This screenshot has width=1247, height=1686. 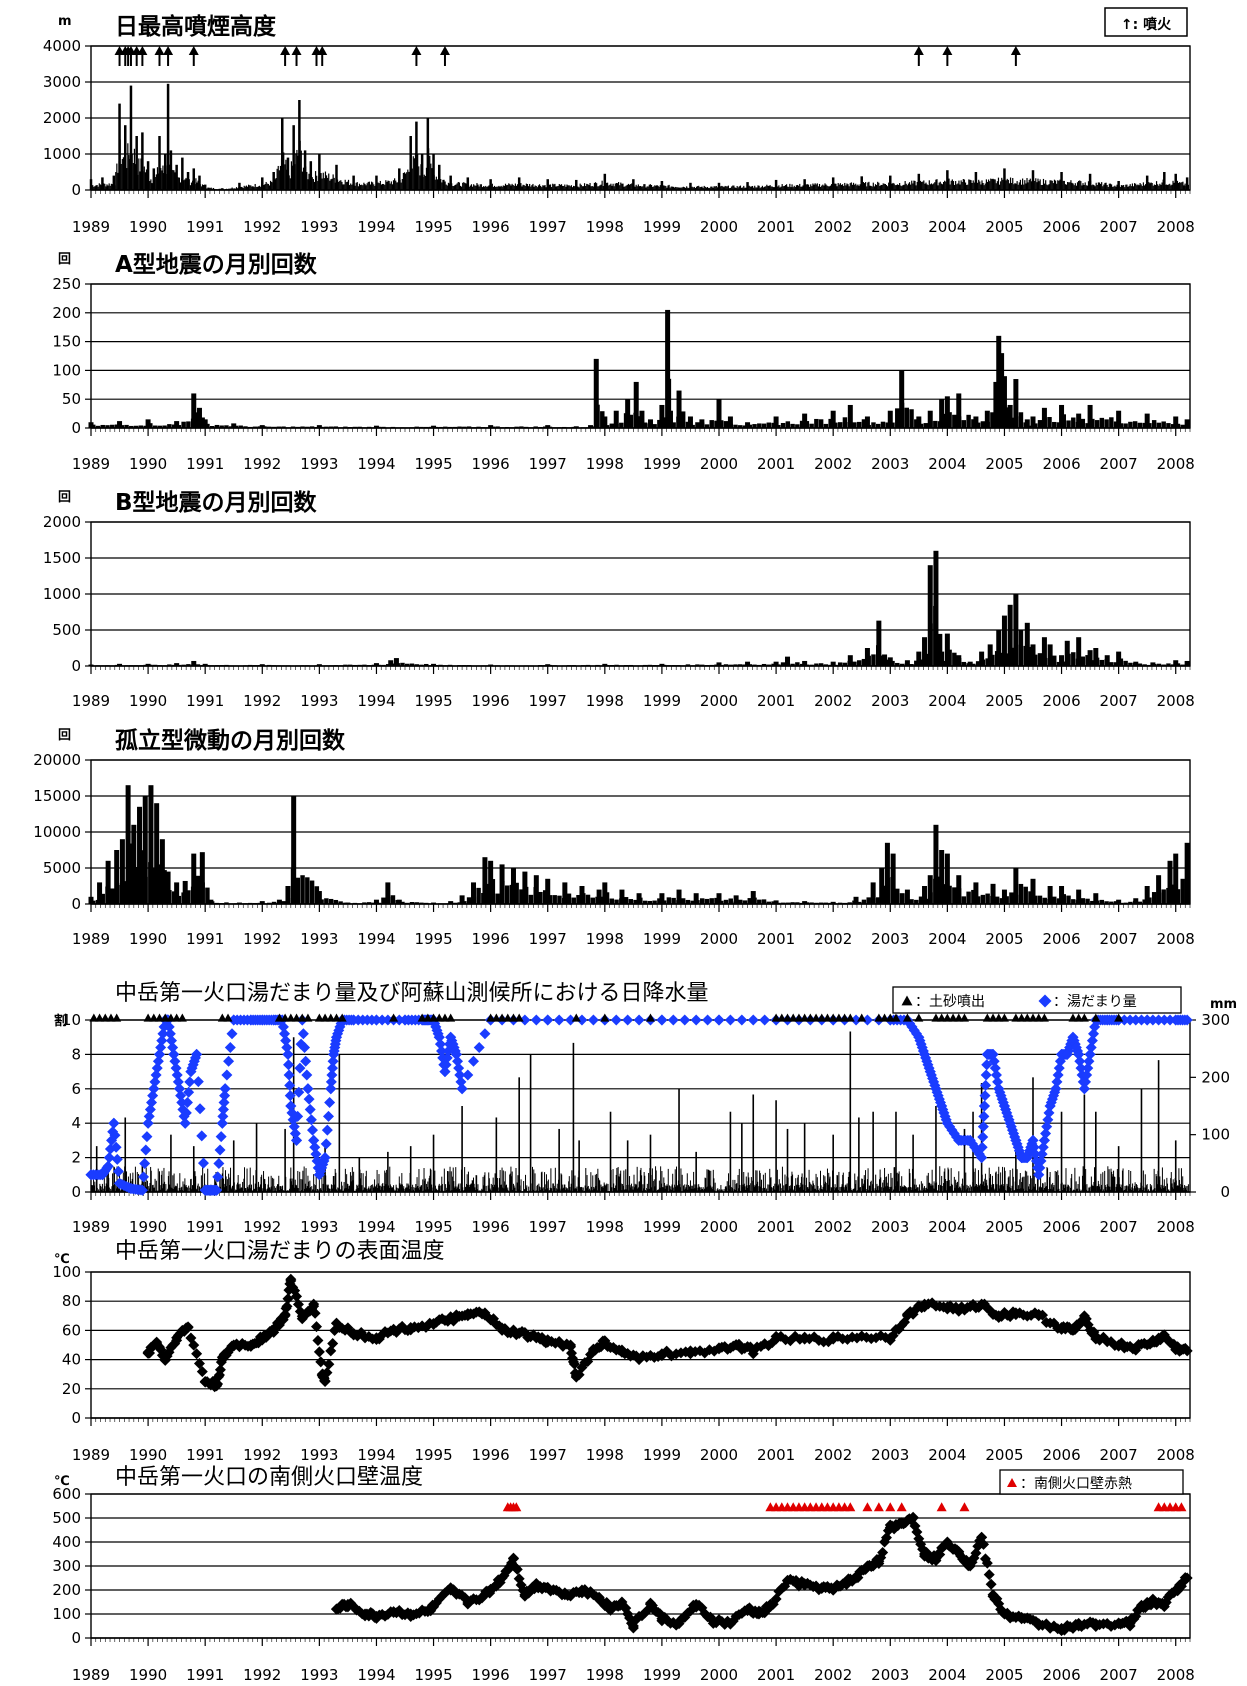 I want to click on x-tick-label: 1995, so click(x=433, y=227).